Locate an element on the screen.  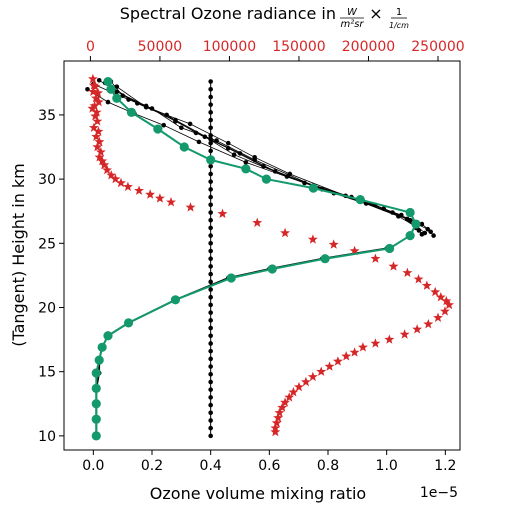
top-axis-title-prefix: Spectral Ozone radiance in is located at coordinates (228, 13).